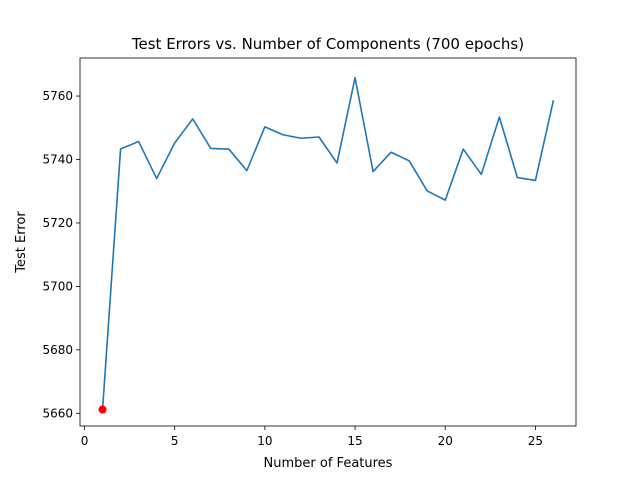 The height and width of the screenshot is (484, 640). Describe the element at coordinates (328, 463) in the screenshot. I see `x-axis-label: Number of Features` at that location.